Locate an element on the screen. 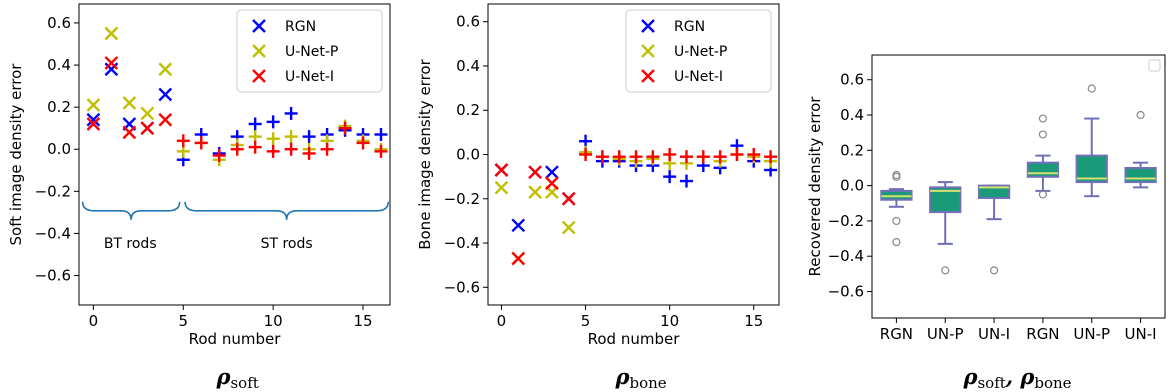 Image resolution: width=1171 pixels, height=392 pixels. y-axis-label: Soft image density error is located at coordinates (16, 154).